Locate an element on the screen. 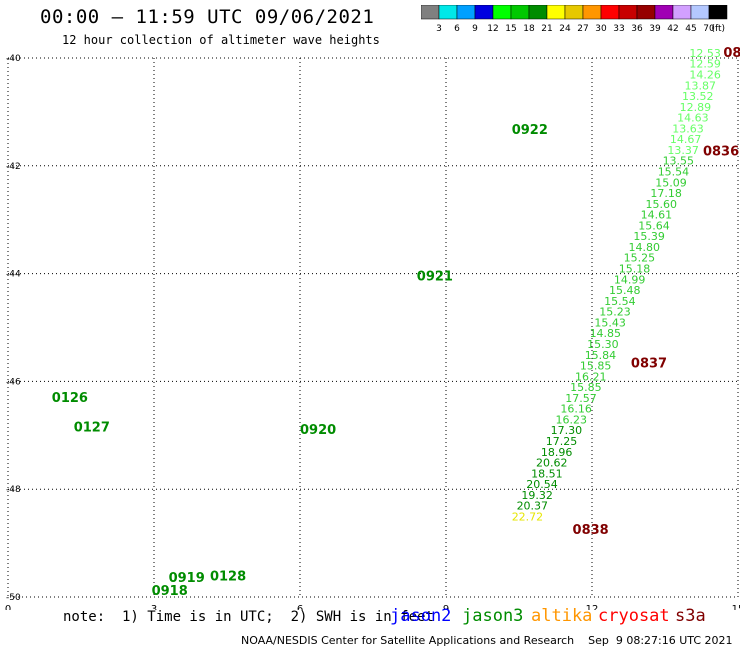 The image size is (740, 650). x-tick-label: 3 is located at coordinates (154, 607).